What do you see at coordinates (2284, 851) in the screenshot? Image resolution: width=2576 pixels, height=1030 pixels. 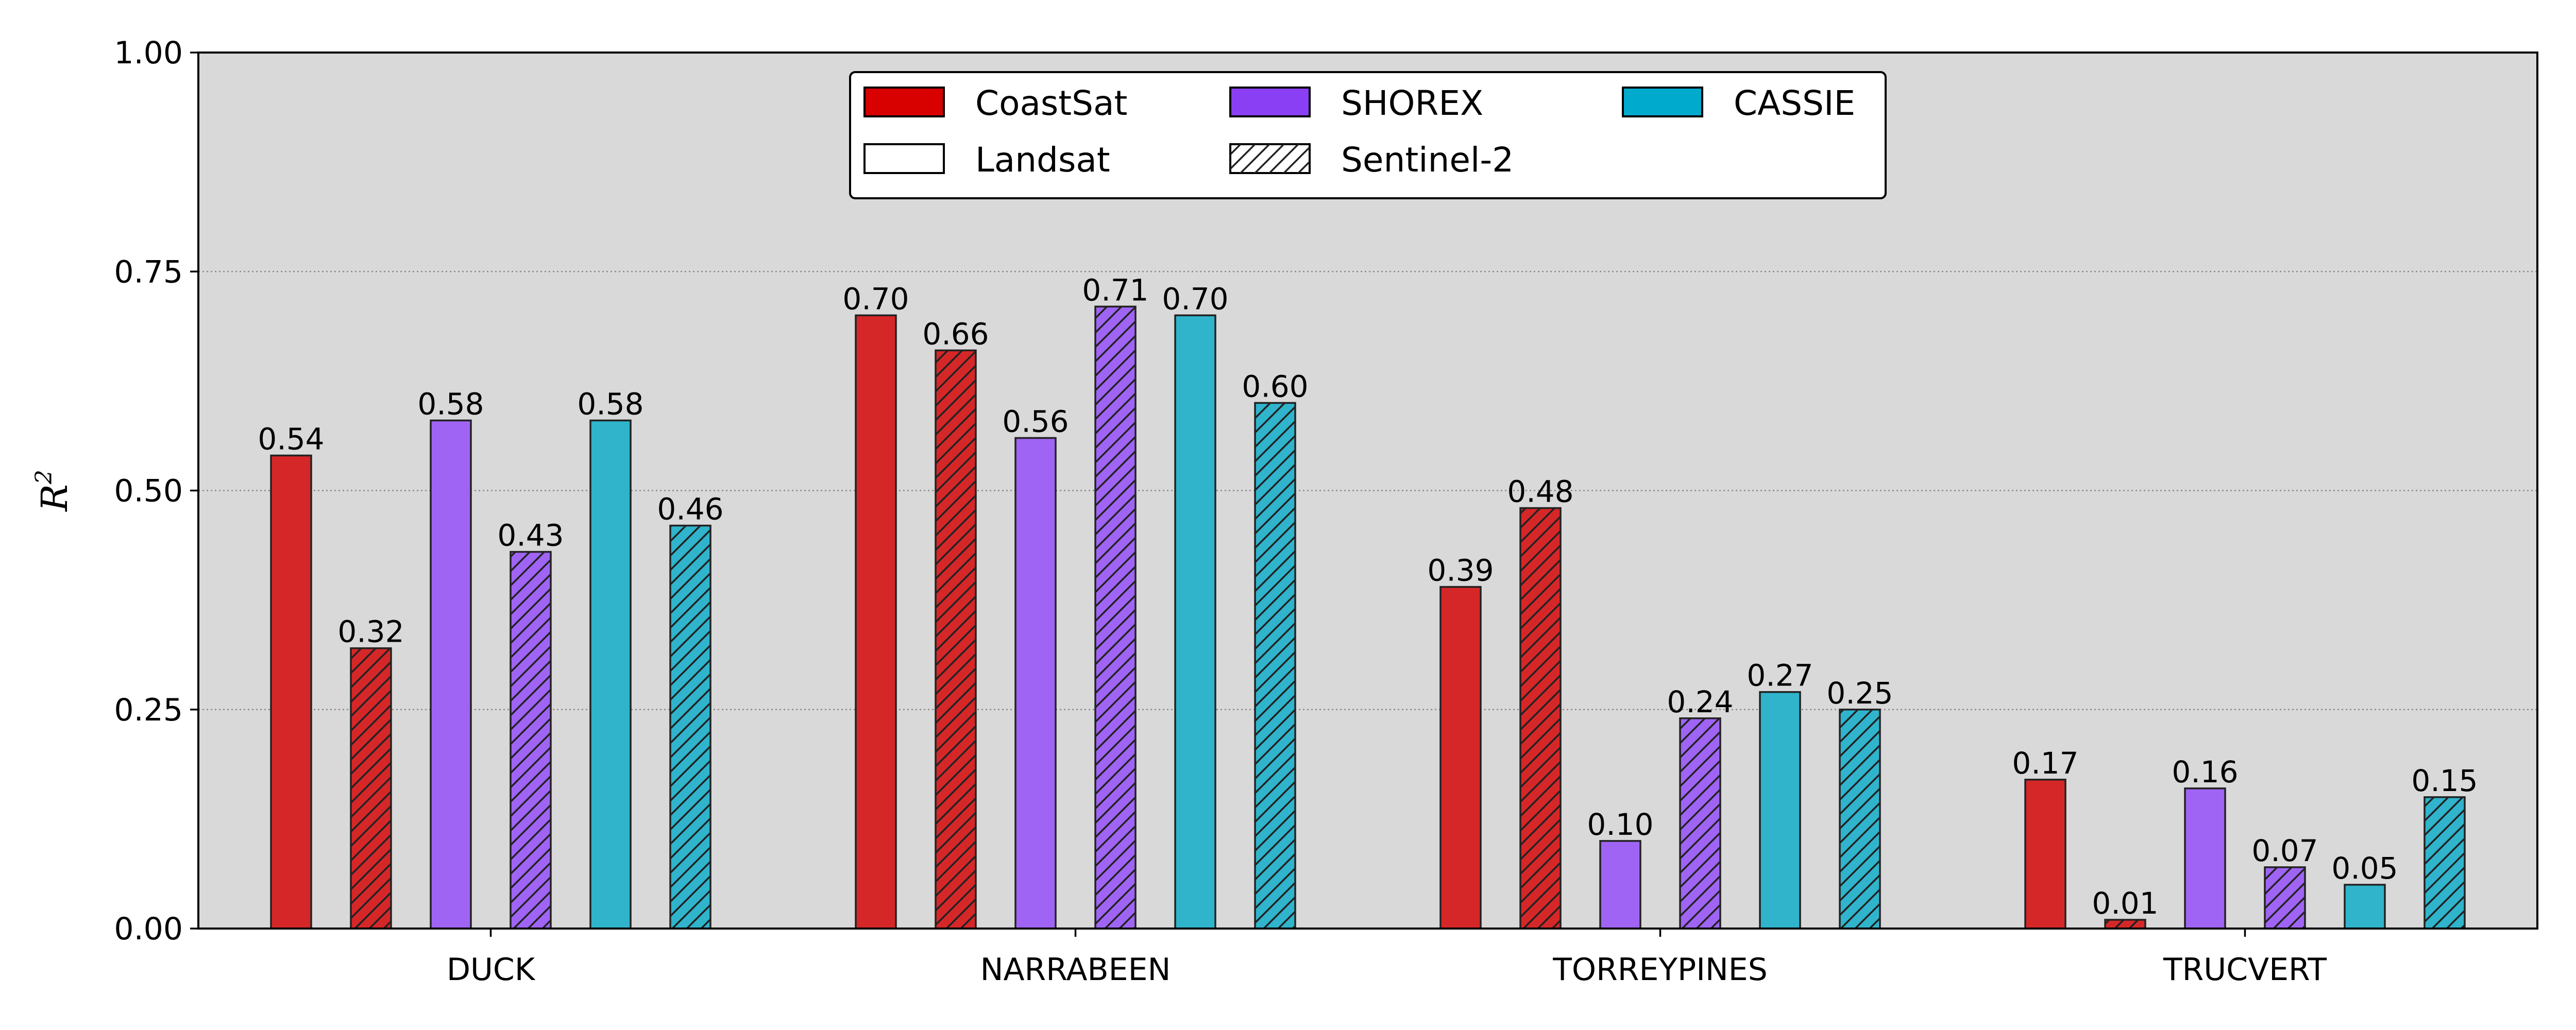 I see `bar-value-label: 0.07` at bounding box center [2284, 851].